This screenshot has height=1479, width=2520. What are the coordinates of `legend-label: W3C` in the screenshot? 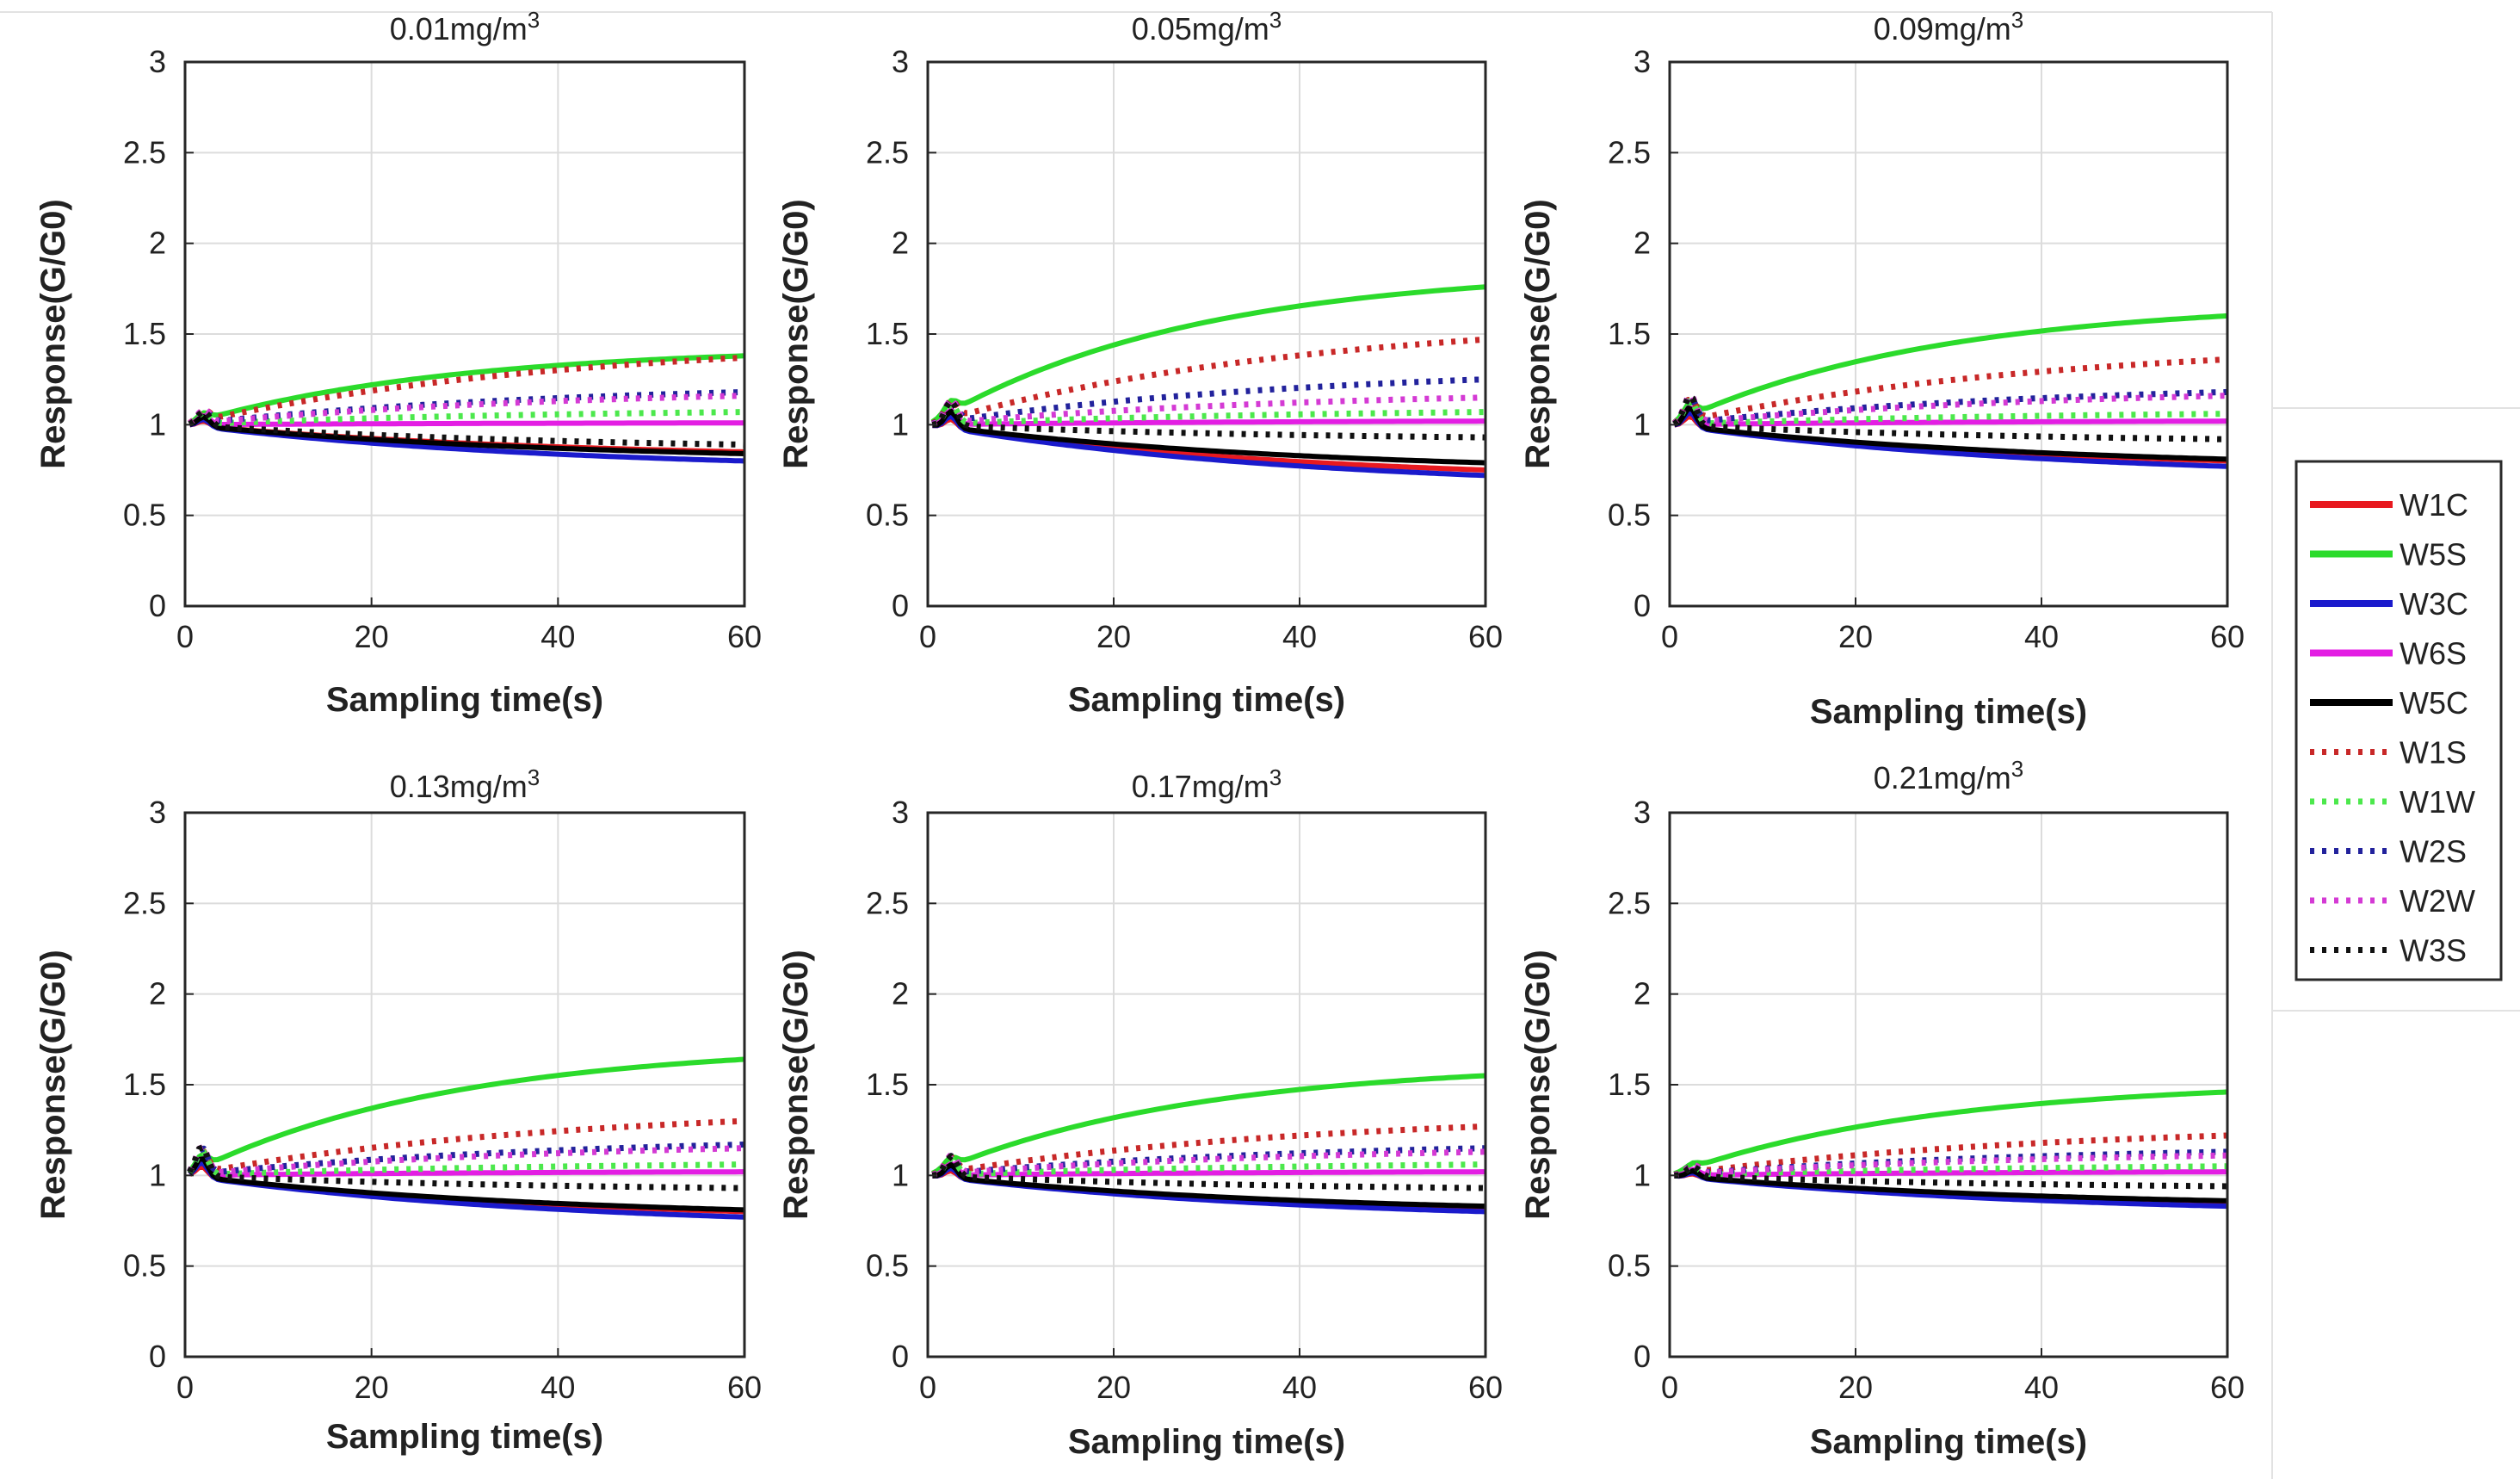 It's located at (2434, 604).